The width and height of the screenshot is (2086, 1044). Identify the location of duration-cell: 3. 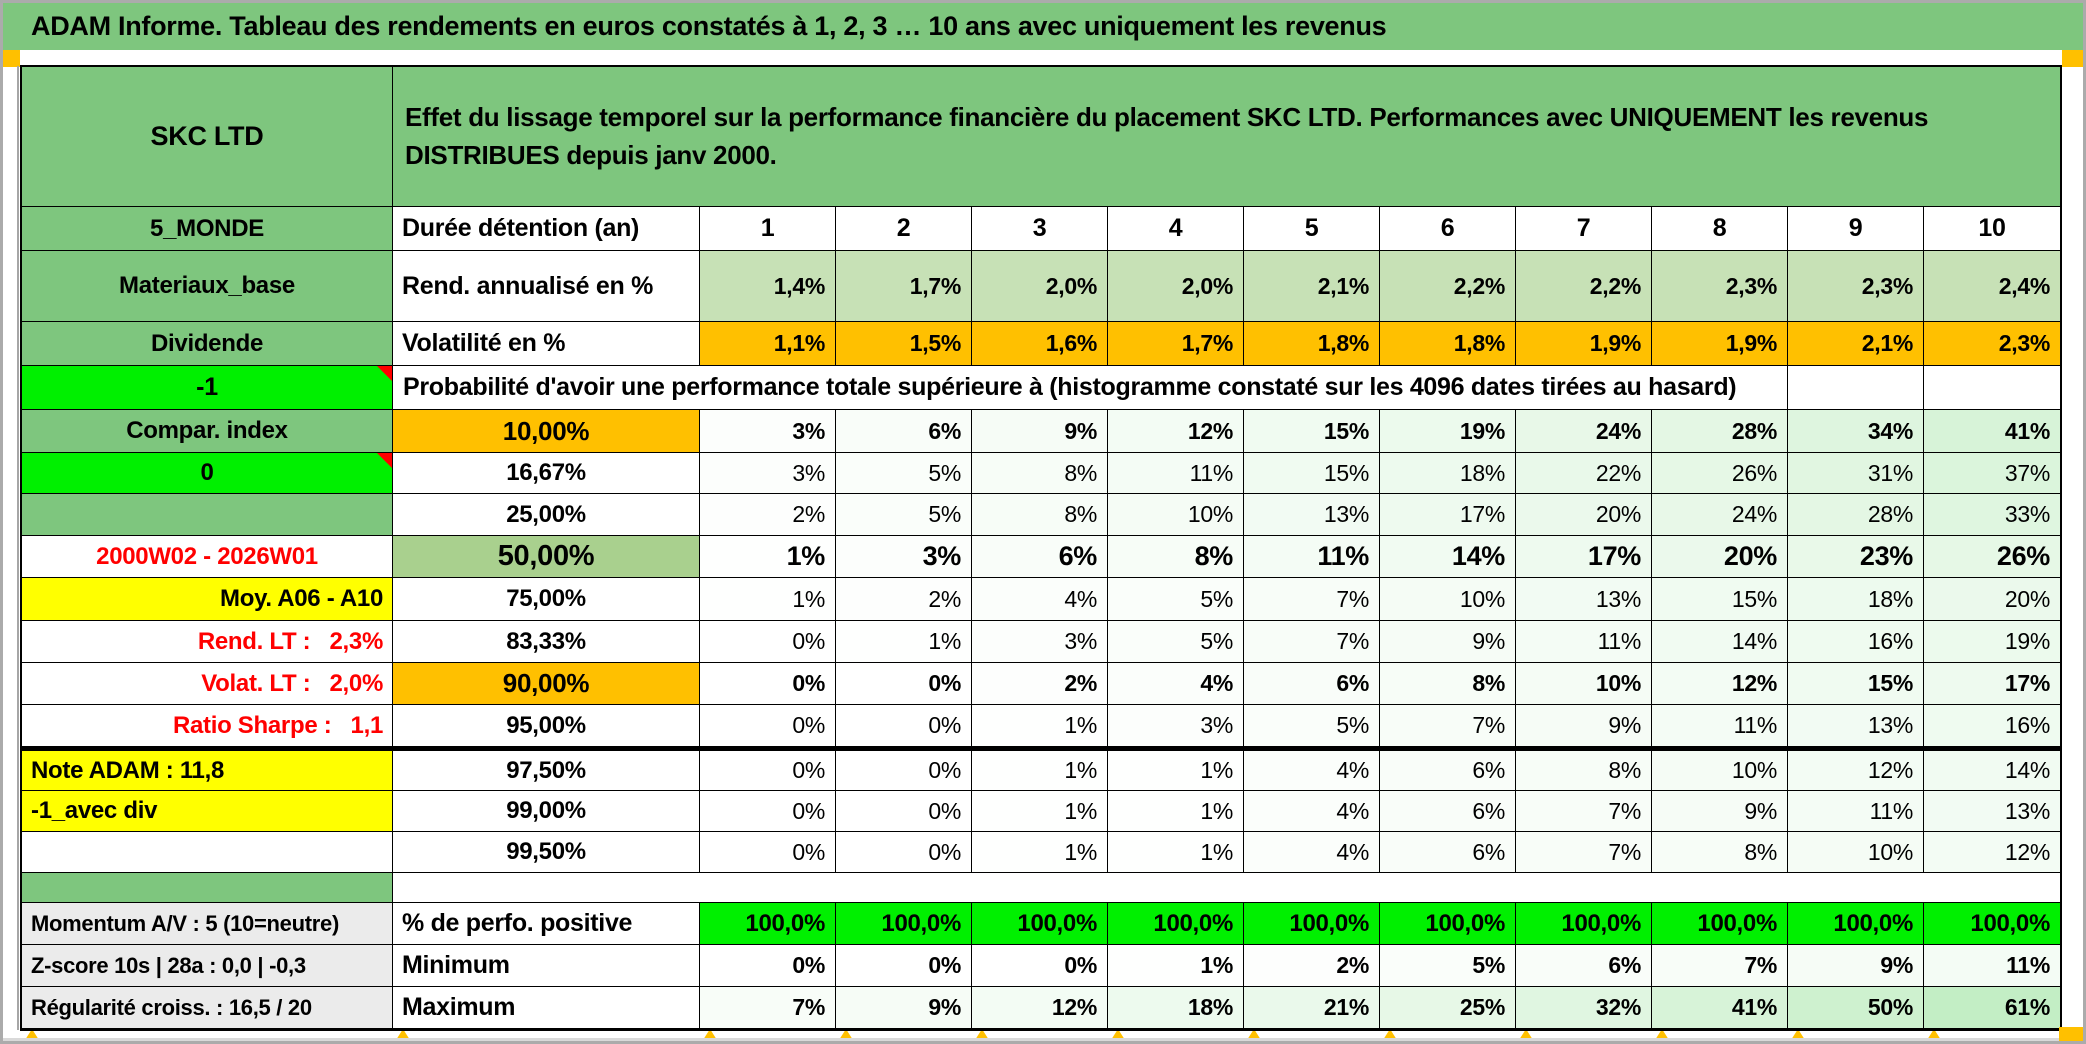
(1040, 228).